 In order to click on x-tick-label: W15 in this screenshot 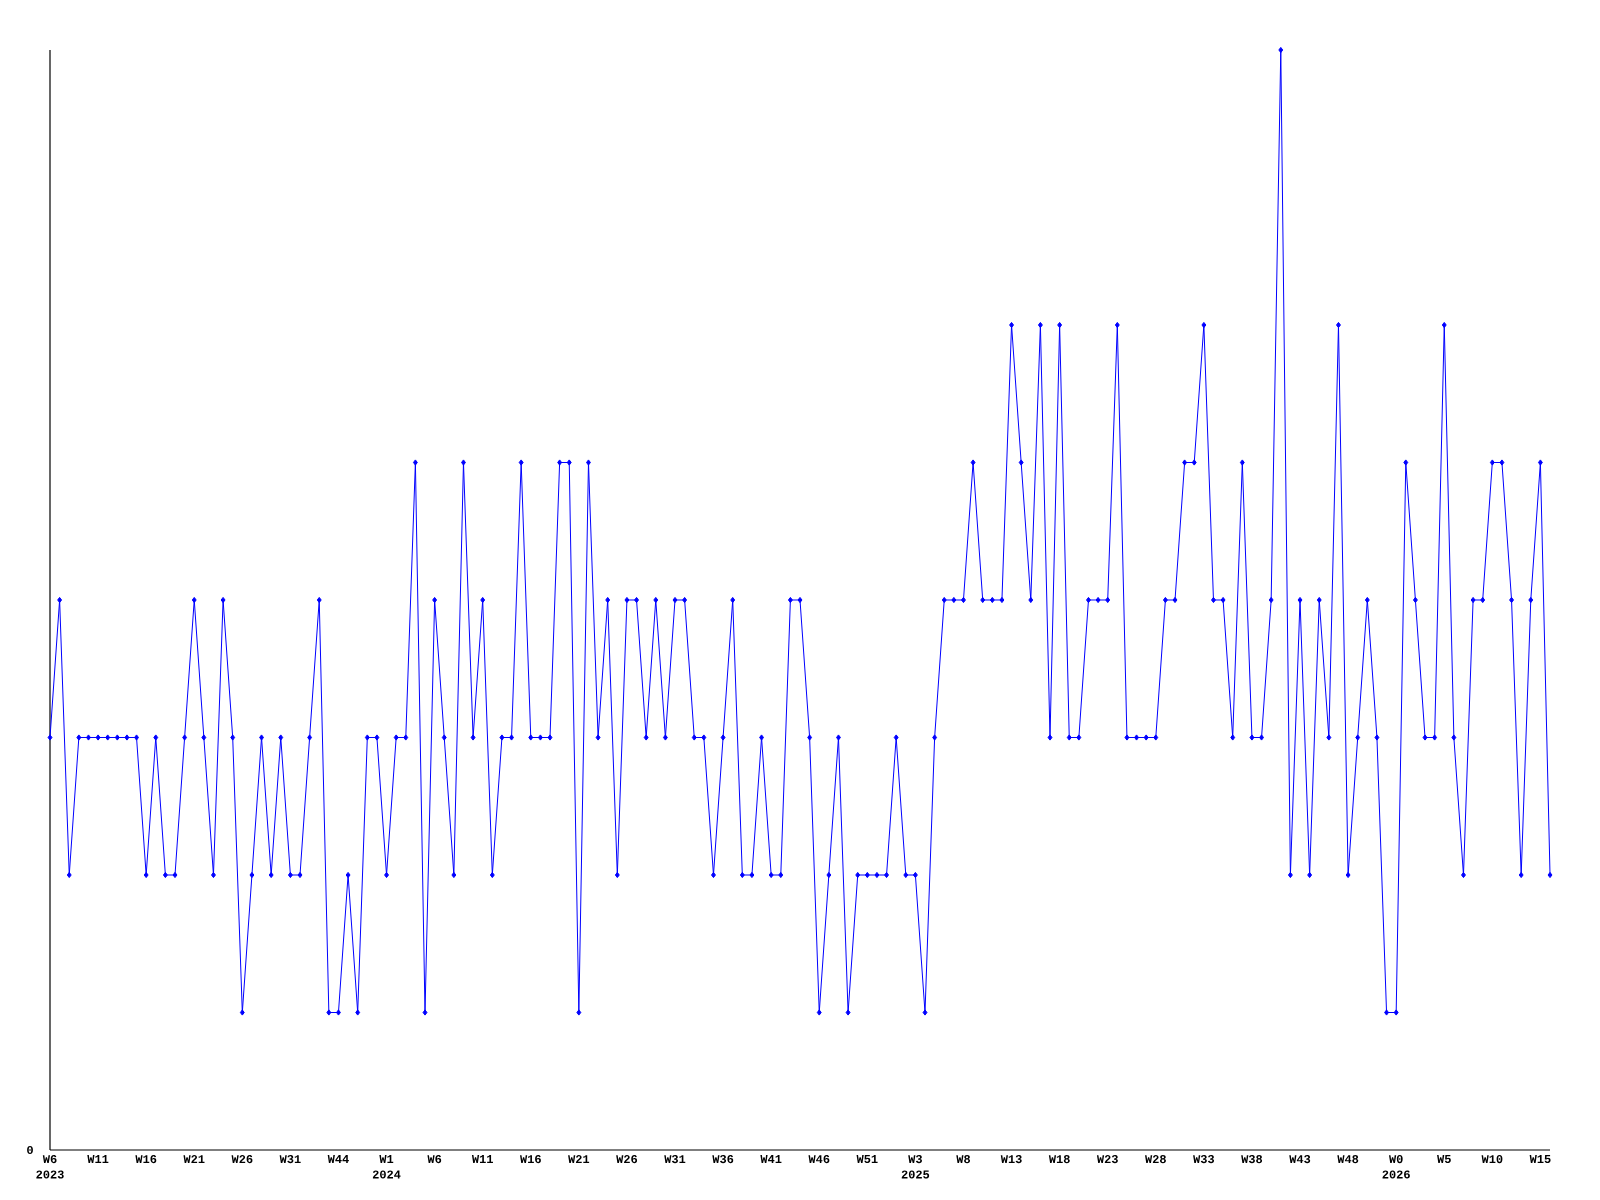, I will do `click(1540, 1159)`.